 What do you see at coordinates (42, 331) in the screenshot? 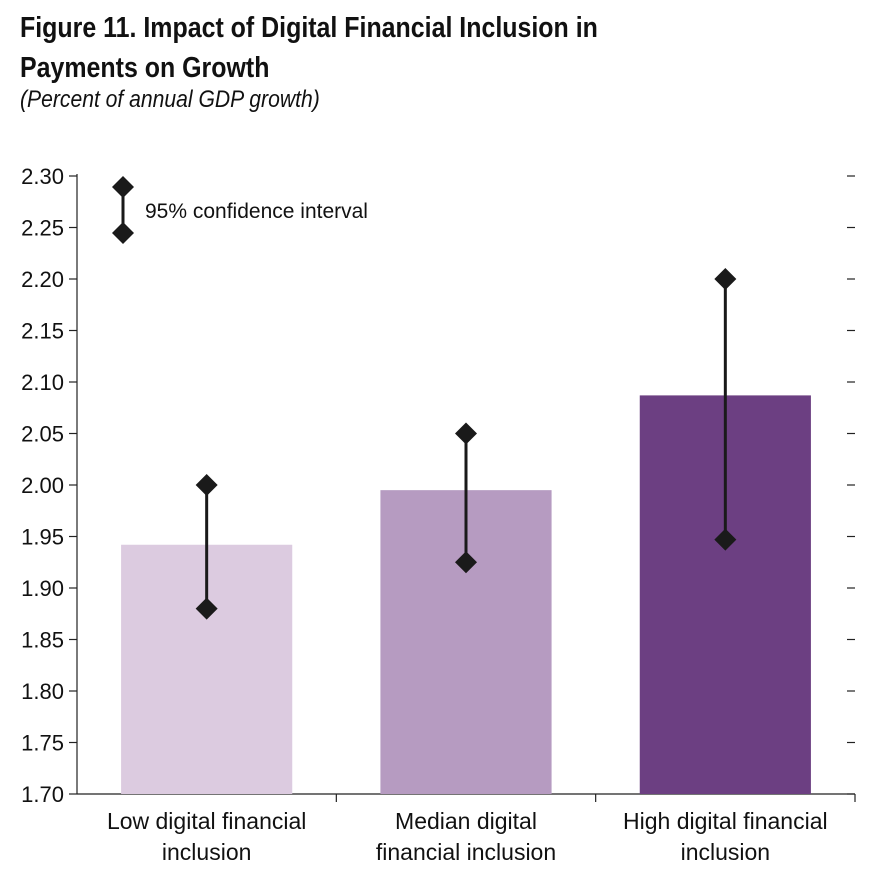
I see `y-tick-label: 2.15` at bounding box center [42, 331].